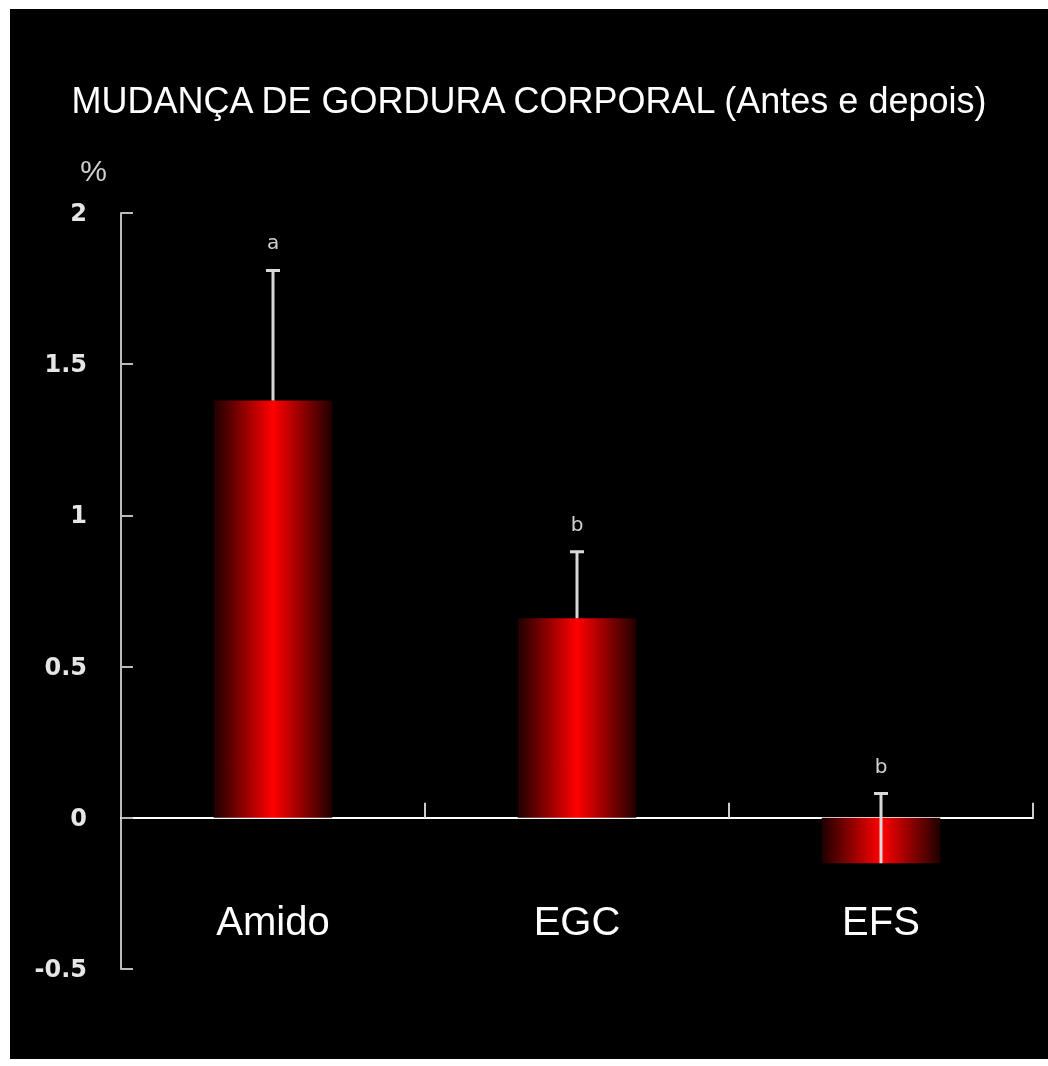 The width and height of the screenshot is (1048, 1066). What do you see at coordinates (93, 170) in the screenshot?
I see `y-axis-title: %` at bounding box center [93, 170].